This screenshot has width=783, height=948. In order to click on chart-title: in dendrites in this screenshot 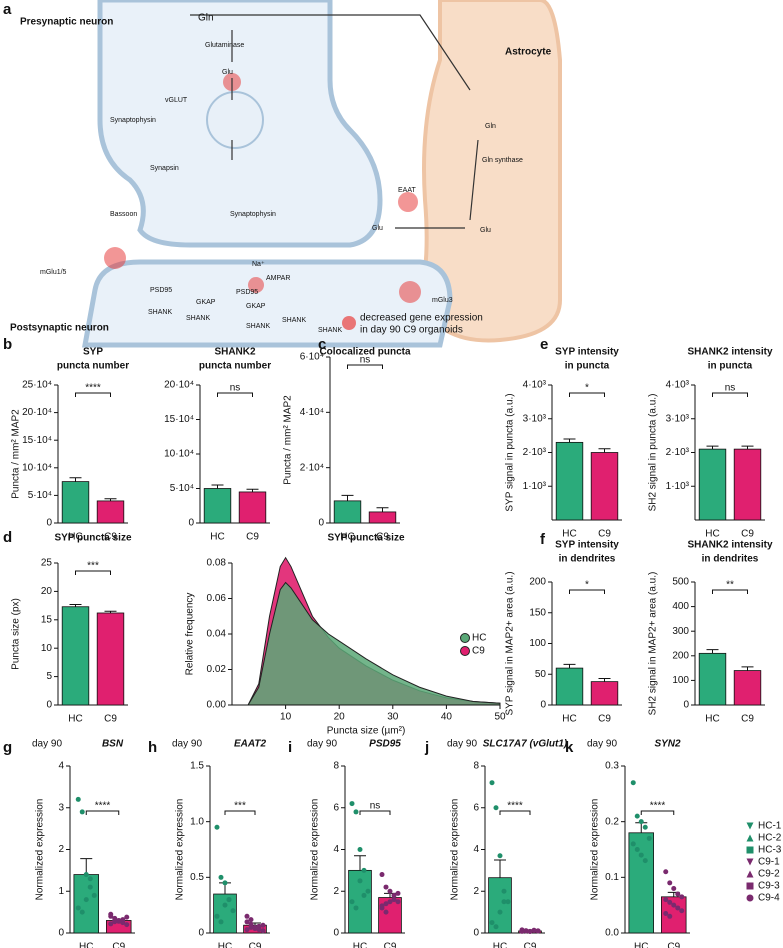, I will do `click(730, 559)`.